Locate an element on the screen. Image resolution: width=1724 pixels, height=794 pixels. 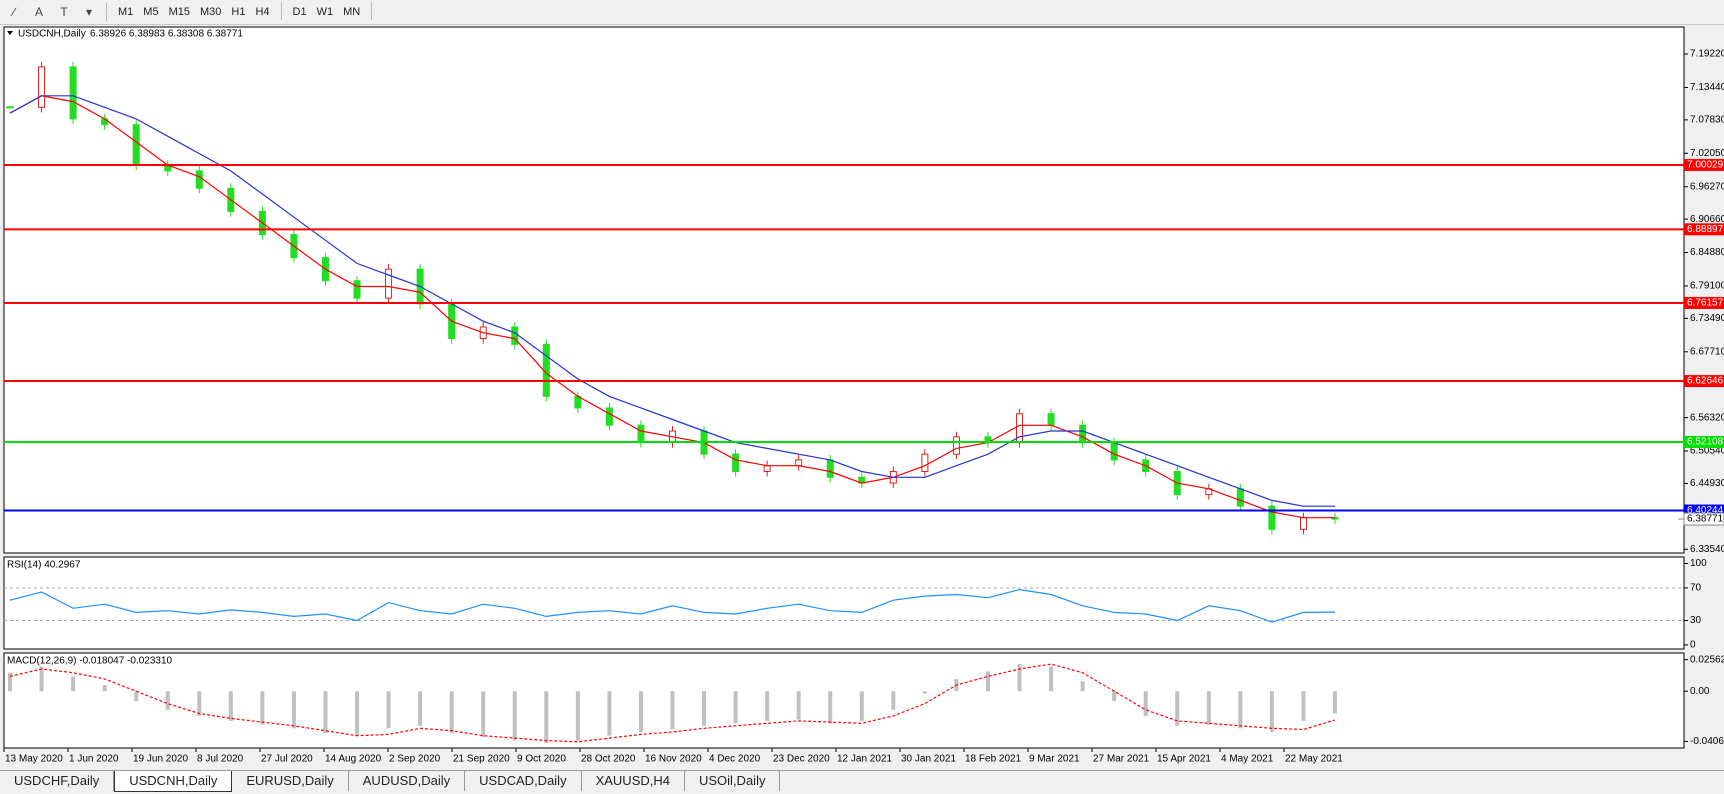
symbol-tab: USDCAD,Daily is located at coordinates (523, 781).